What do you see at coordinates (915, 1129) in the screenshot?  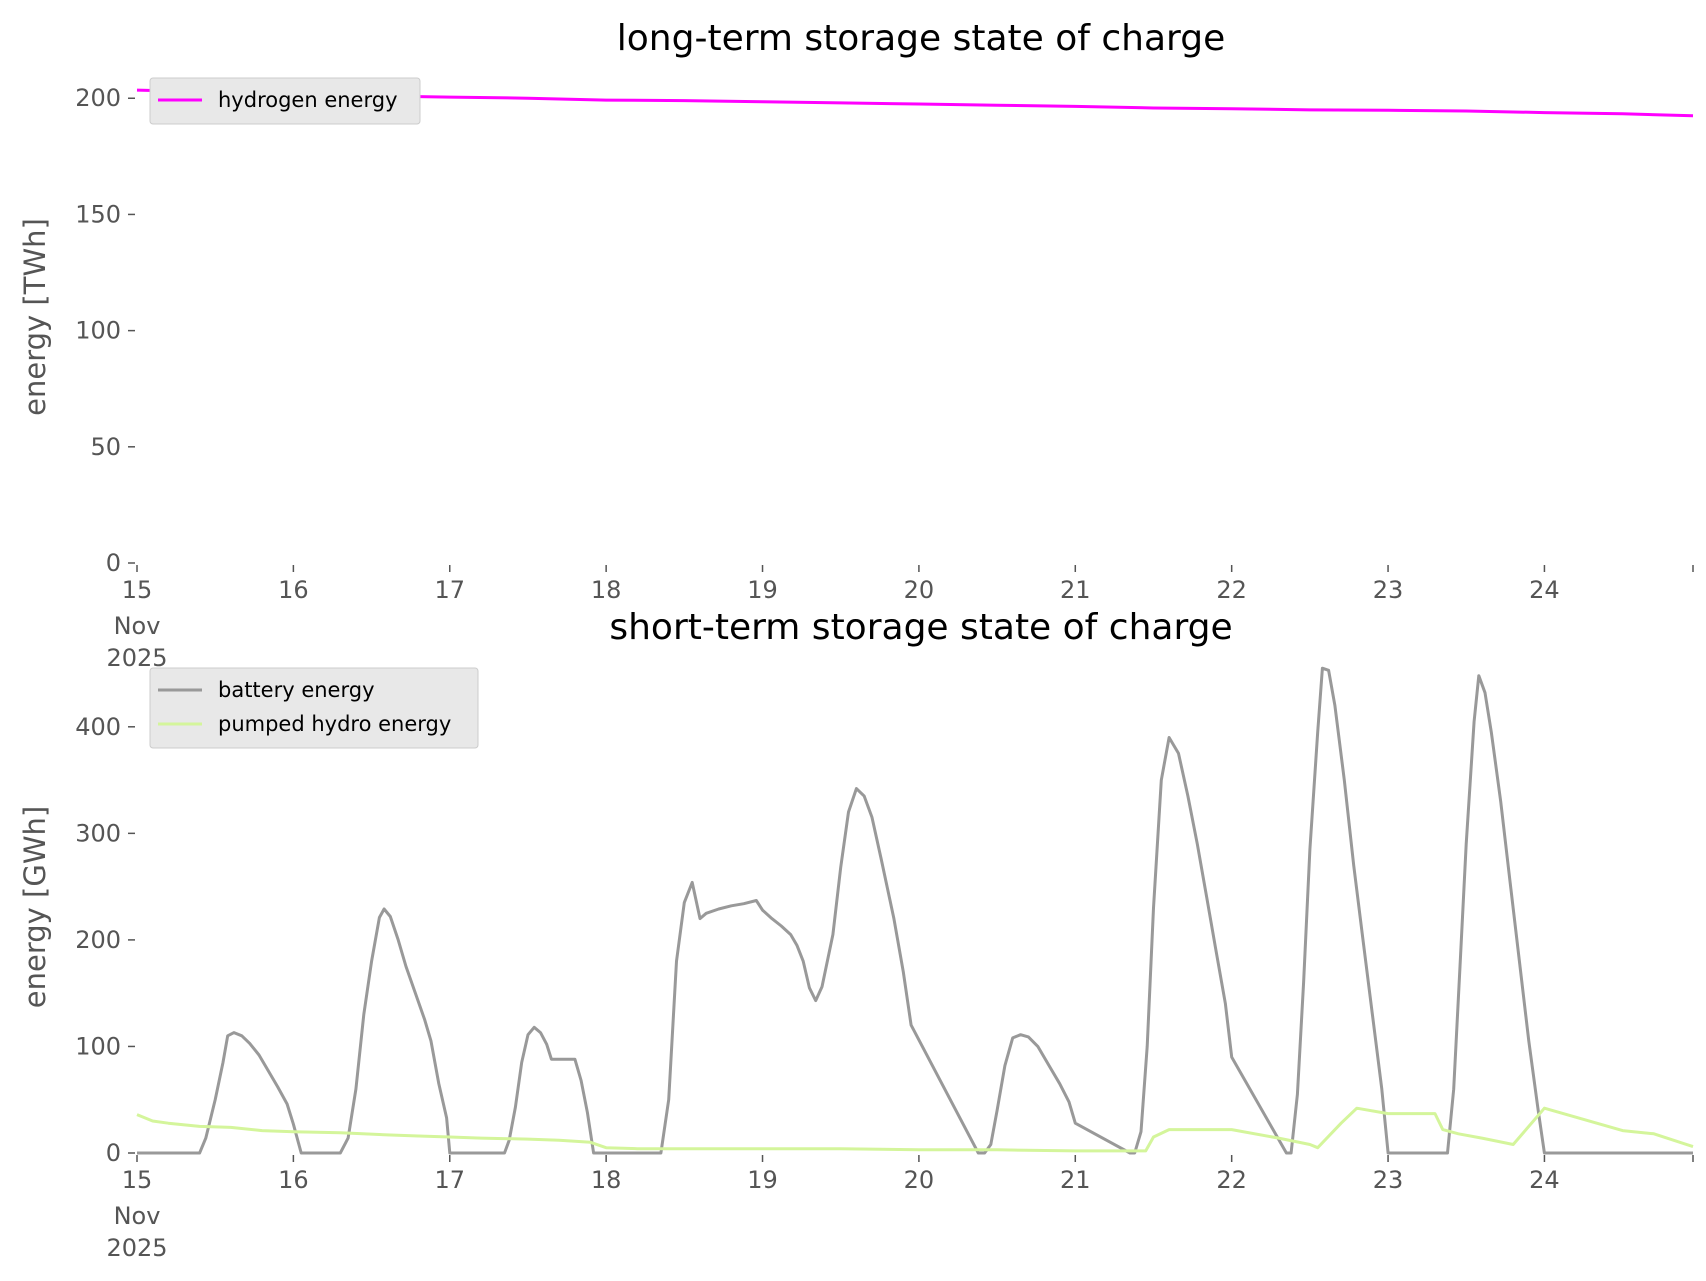 I see `series-line-pumped-hydro-energy` at bounding box center [915, 1129].